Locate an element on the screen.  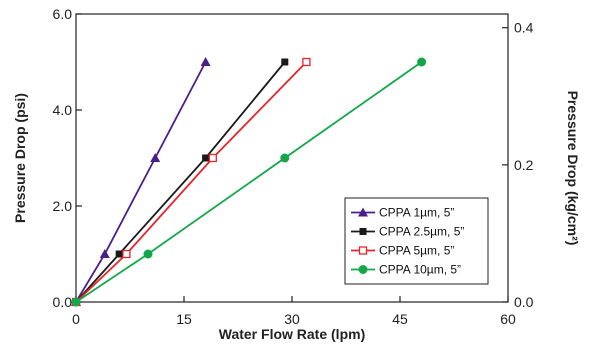
legend-entry: CPPA 10µm, 5” is located at coordinates (406, 270).